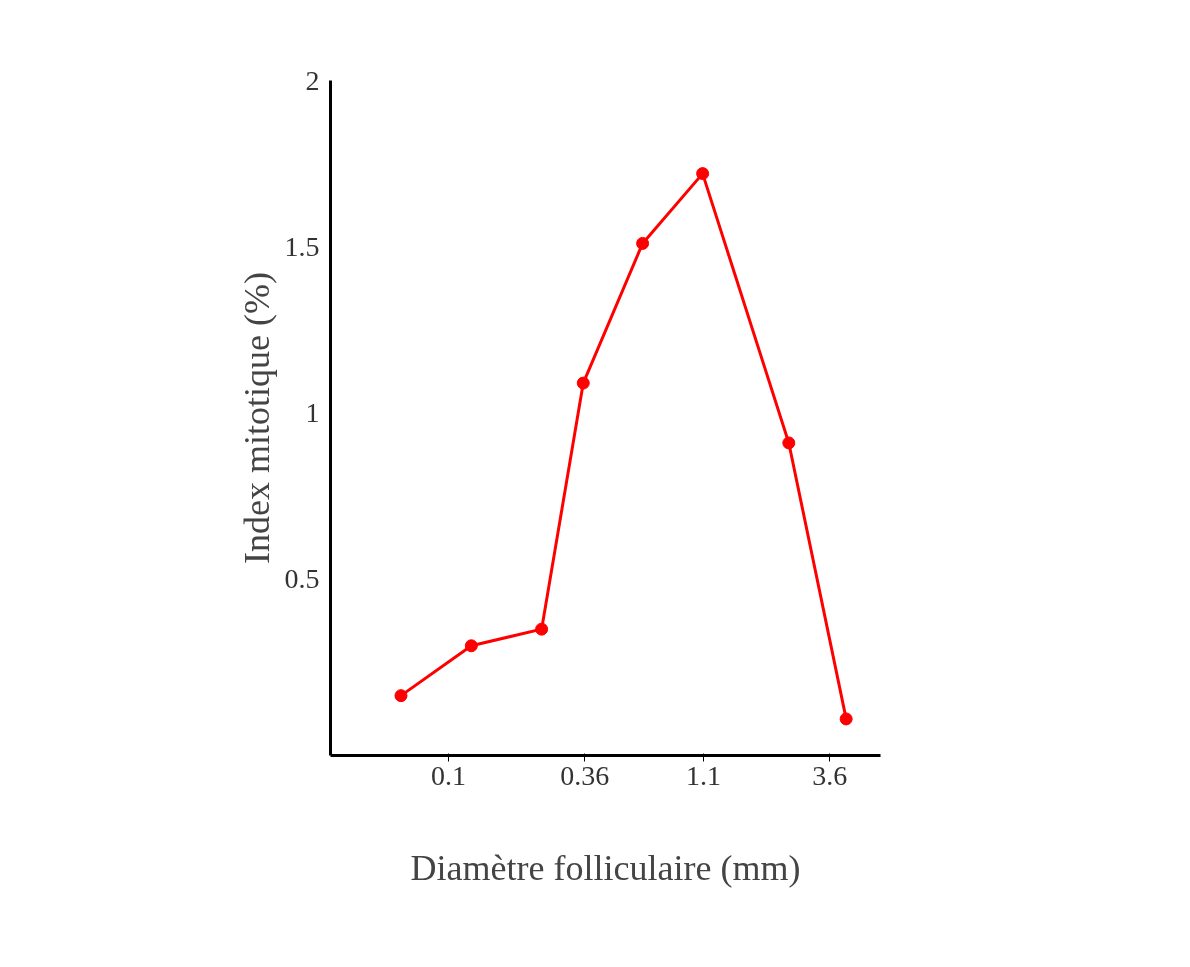 The width and height of the screenshot is (1190, 967). Describe the element at coordinates (256, 418) in the screenshot. I see `y-axis-title: Index mitotique (%)` at that location.